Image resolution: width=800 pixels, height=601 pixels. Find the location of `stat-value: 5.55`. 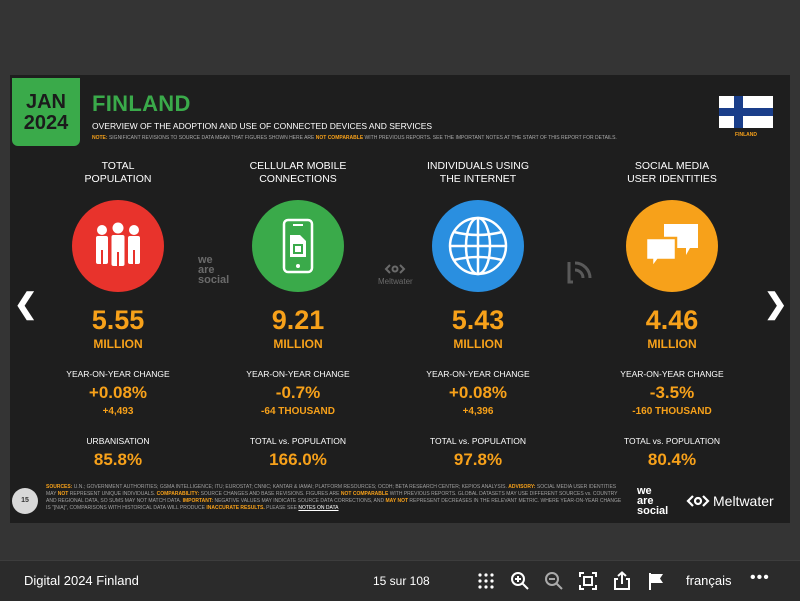

stat-value: 5.55 is located at coordinates (118, 320).